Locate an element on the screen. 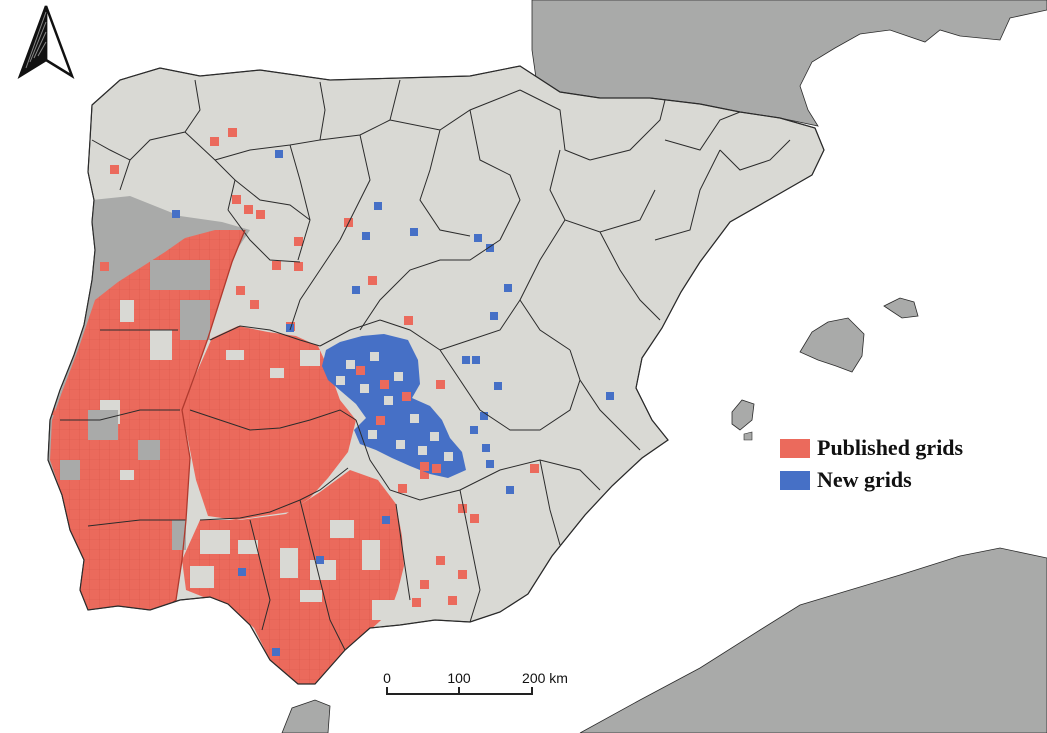  scale-label-100: 100 is located at coordinates (459, 678).